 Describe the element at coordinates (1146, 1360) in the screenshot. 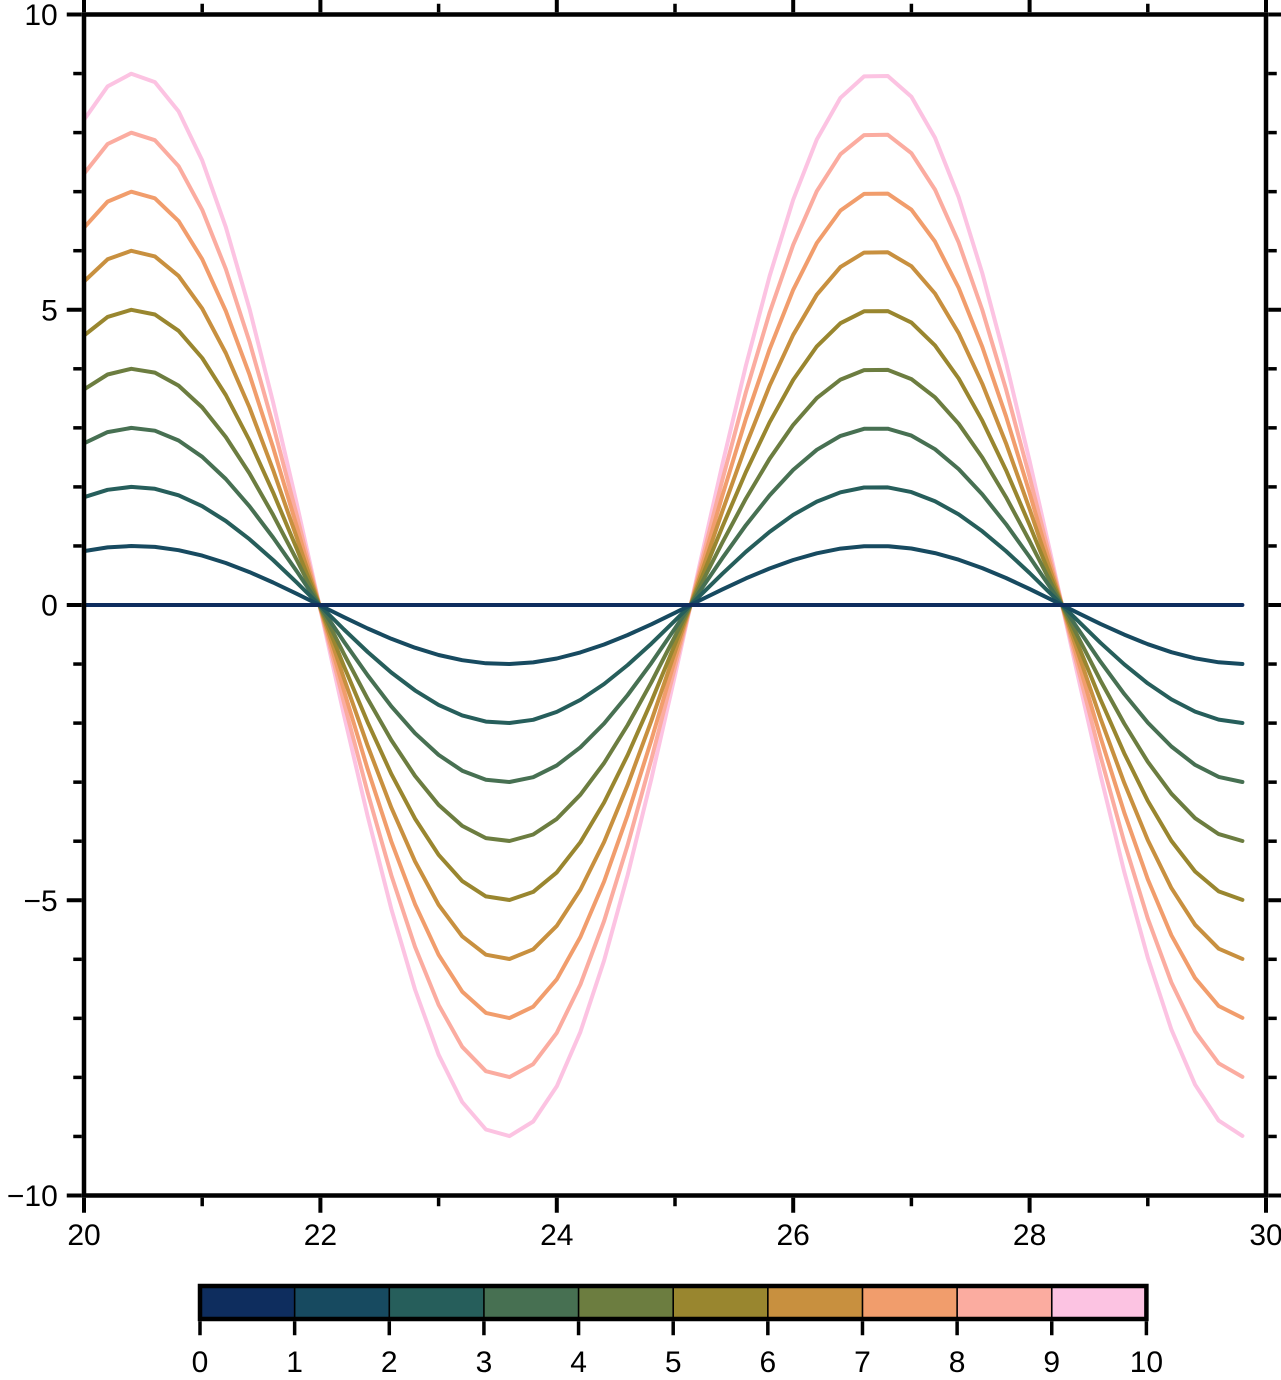

I see `colorbar-tick-label: 10` at that location.